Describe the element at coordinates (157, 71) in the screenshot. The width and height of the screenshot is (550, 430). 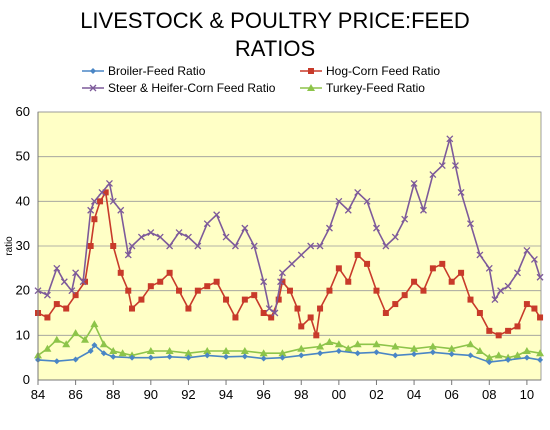
I see `legend-label: Broiler-Feed Ratio` at that location.